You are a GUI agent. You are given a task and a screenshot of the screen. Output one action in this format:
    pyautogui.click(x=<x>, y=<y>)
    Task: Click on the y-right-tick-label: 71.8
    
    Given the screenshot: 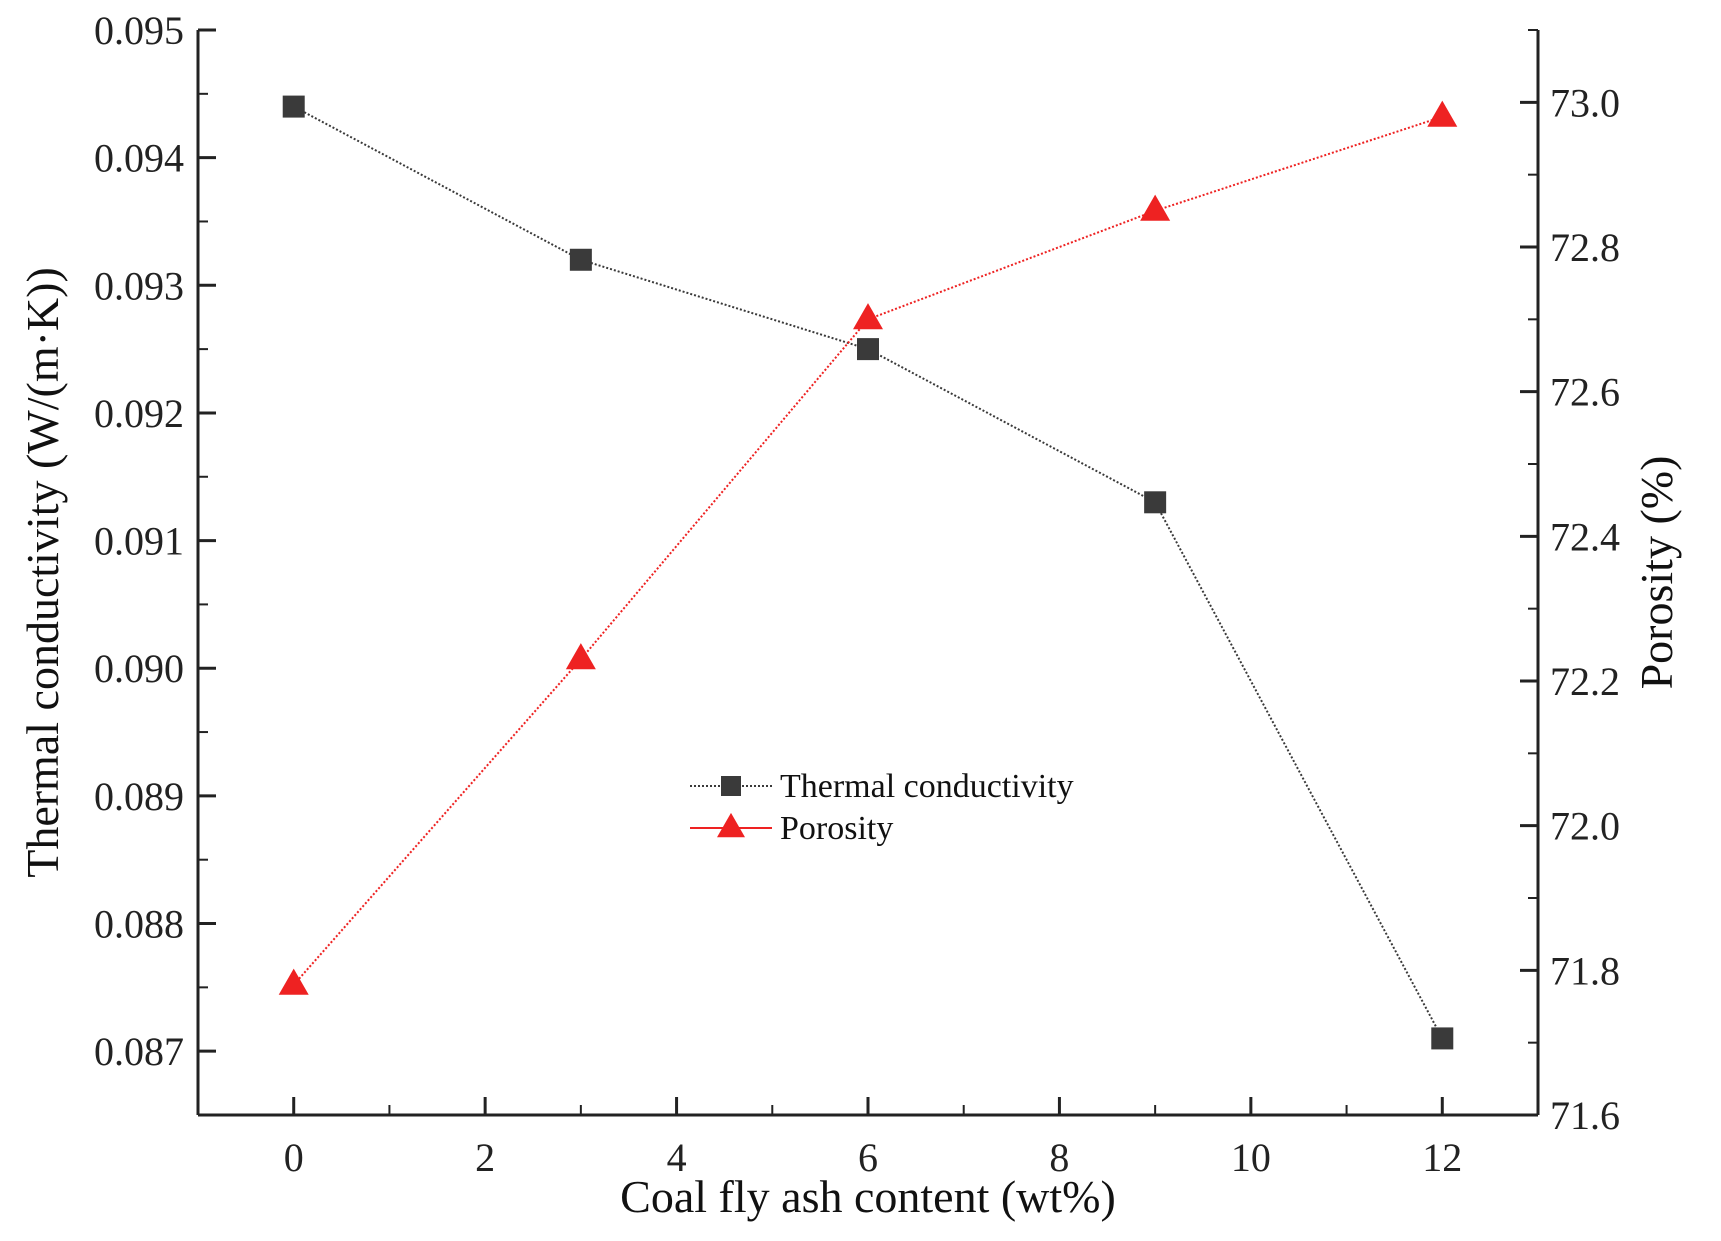 What is the action you would take?
    pyautogui.click(x=1585, y=970)
    